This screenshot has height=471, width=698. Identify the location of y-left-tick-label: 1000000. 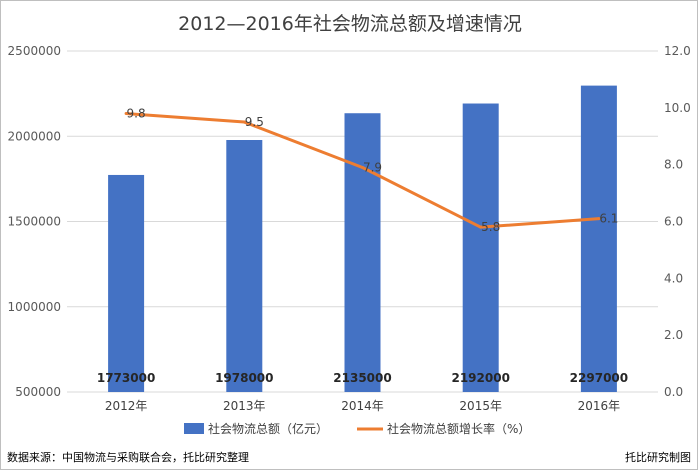
(34, 307).